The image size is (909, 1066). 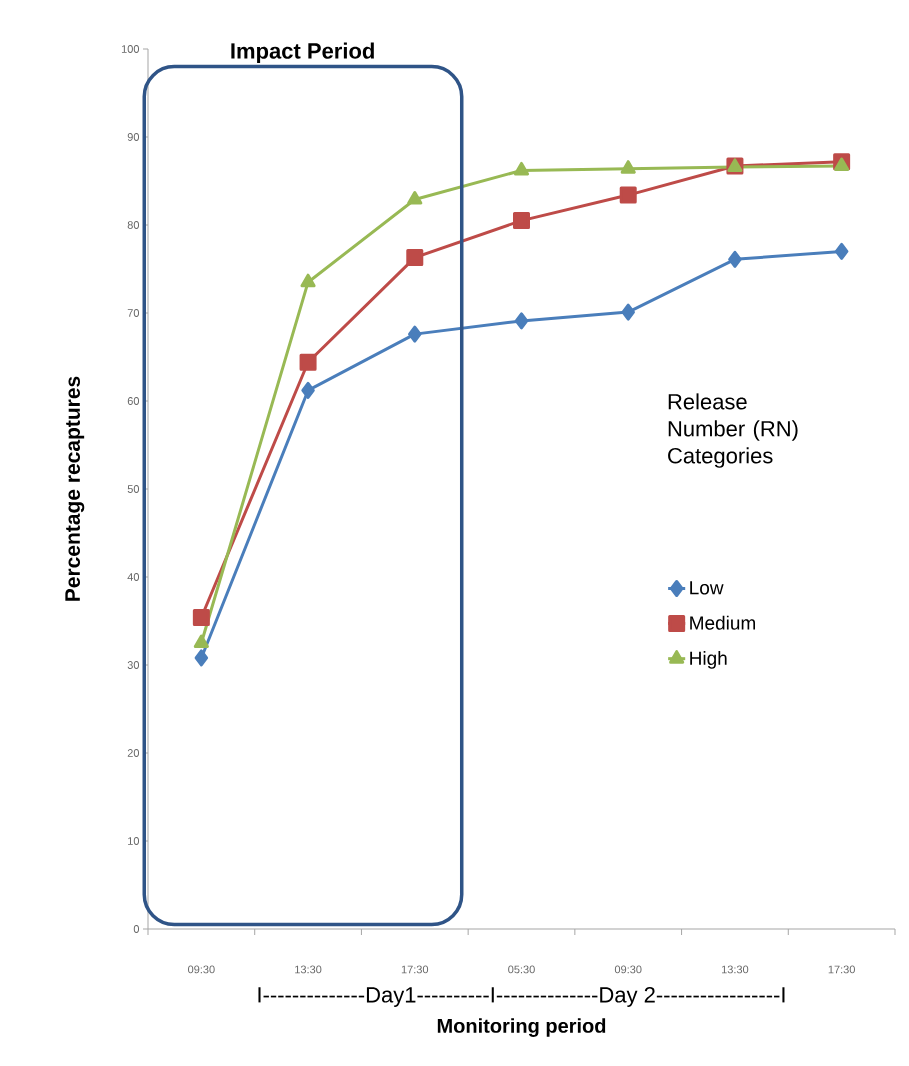 I want to click on y-tick-label: 100, so click(x=130, y=49).